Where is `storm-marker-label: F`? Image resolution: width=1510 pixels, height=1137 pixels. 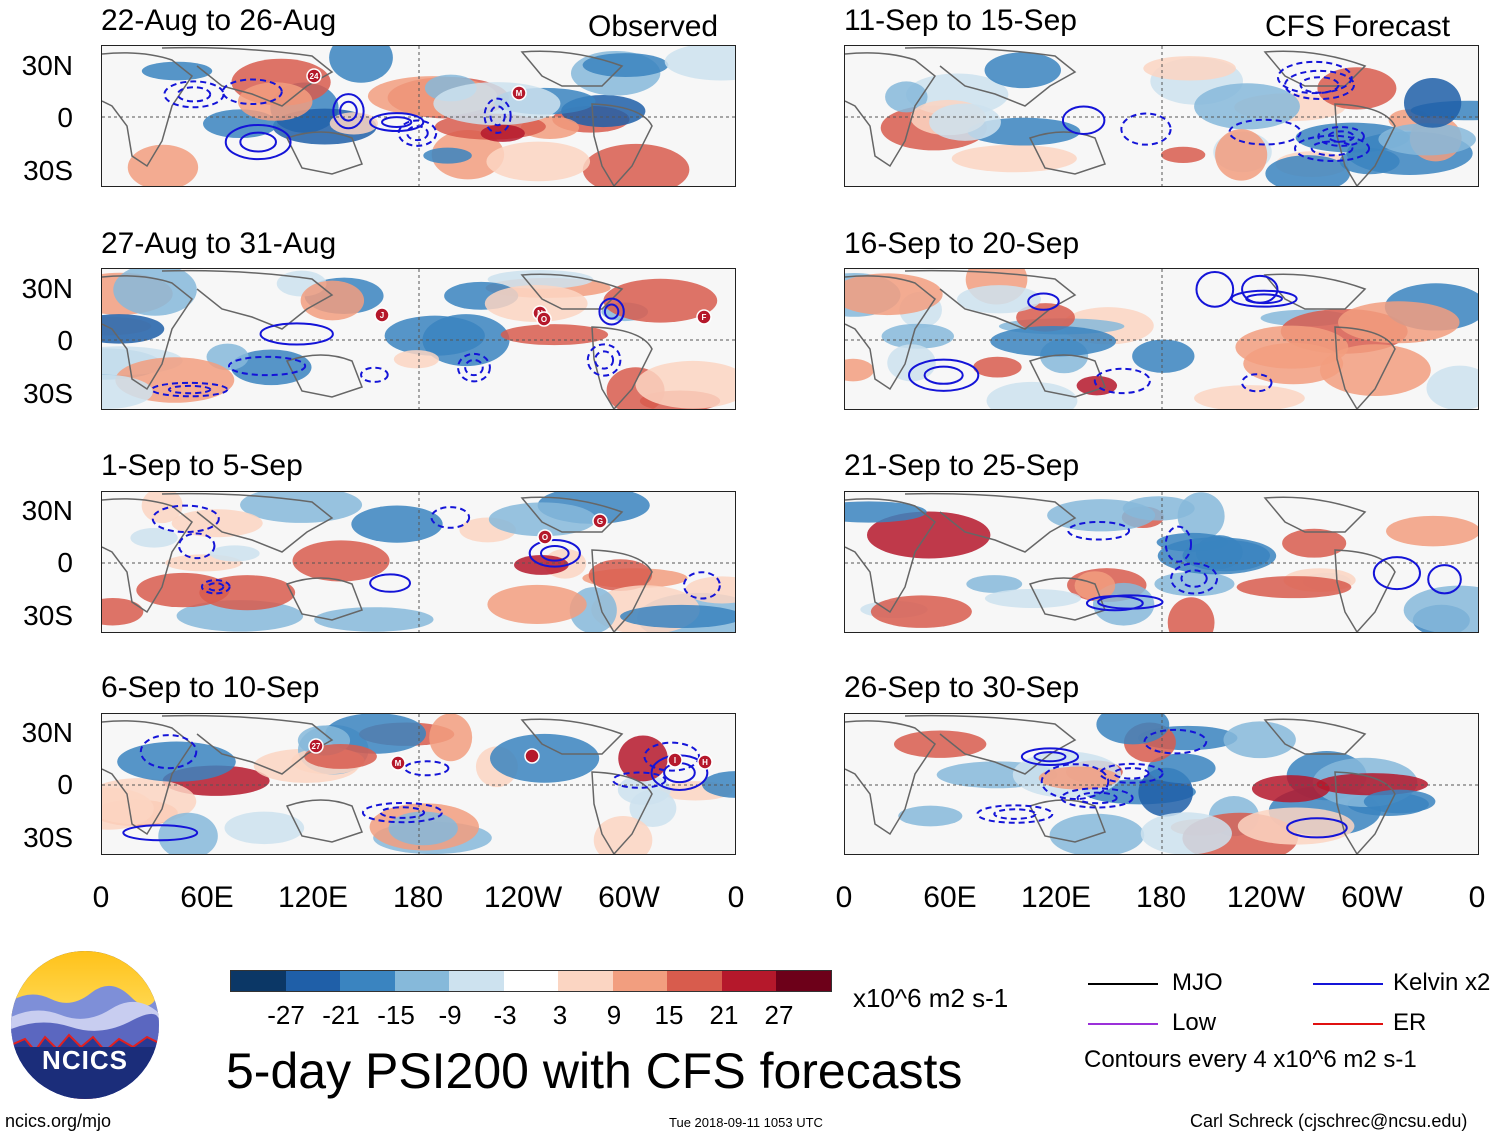 storm-marker-label: F is located at coordinates (704, 317).